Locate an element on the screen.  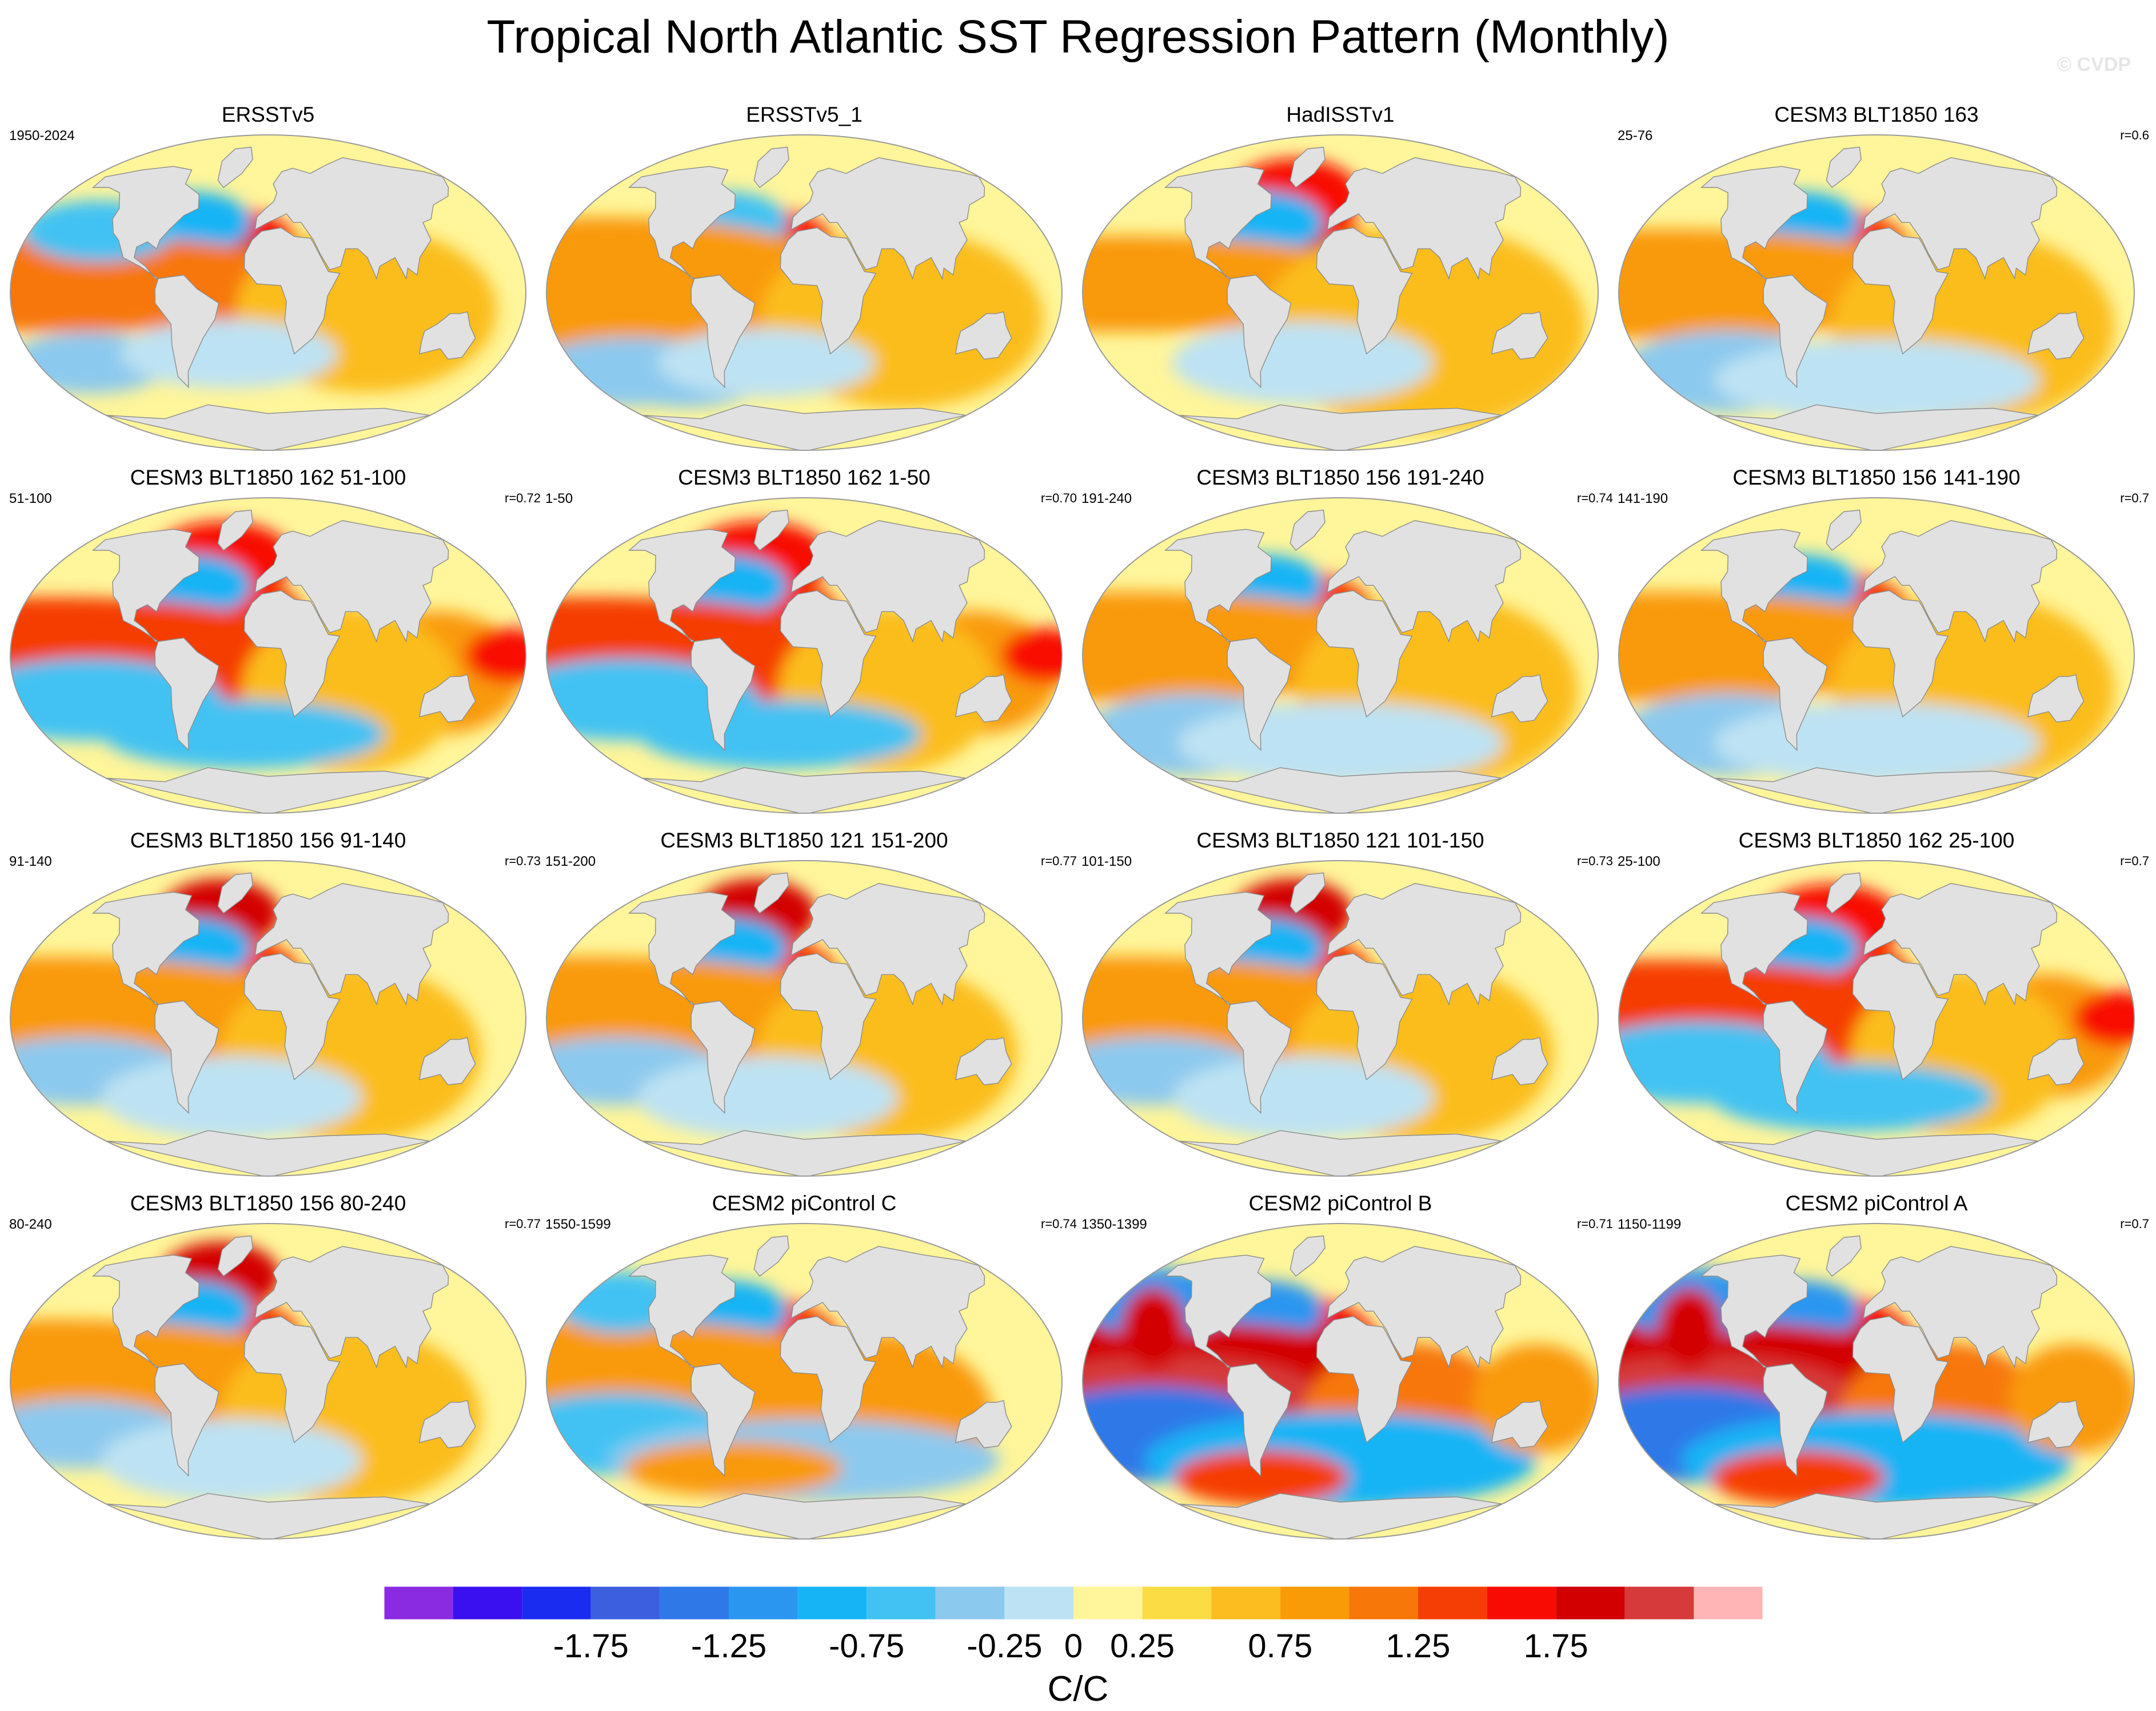
panel-years: 25-100 is located at coordinates (1639, 861).